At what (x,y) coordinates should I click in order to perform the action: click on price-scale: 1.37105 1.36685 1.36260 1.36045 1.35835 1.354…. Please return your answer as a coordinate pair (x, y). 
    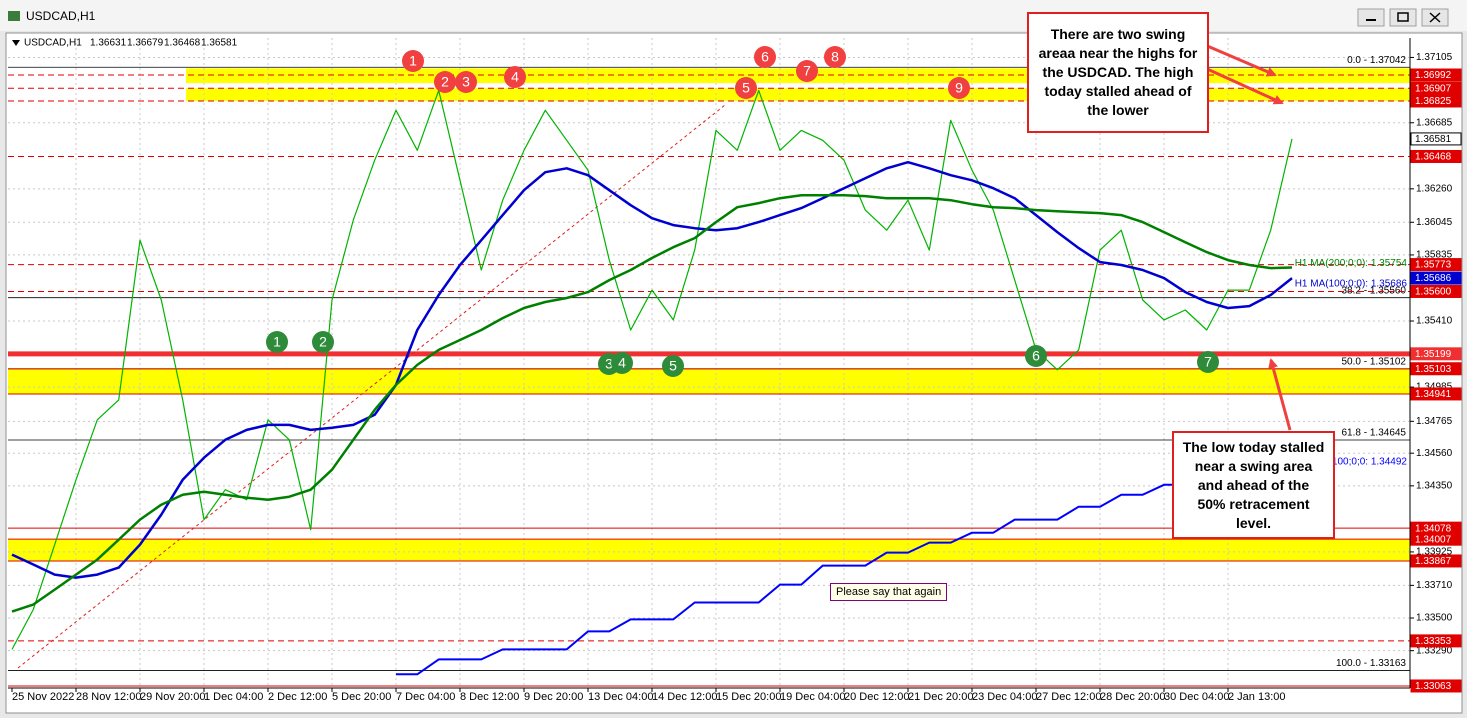
    Looking at the image, I should click on (1436, 372).